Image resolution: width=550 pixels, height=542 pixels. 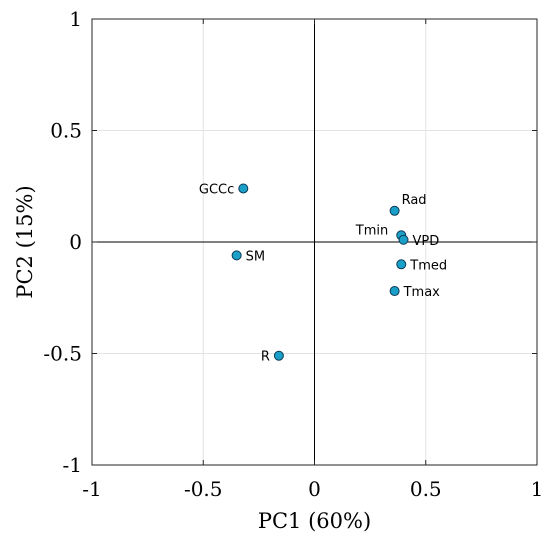 I want to click on point-label: Rad, so click(x=414, y=200).